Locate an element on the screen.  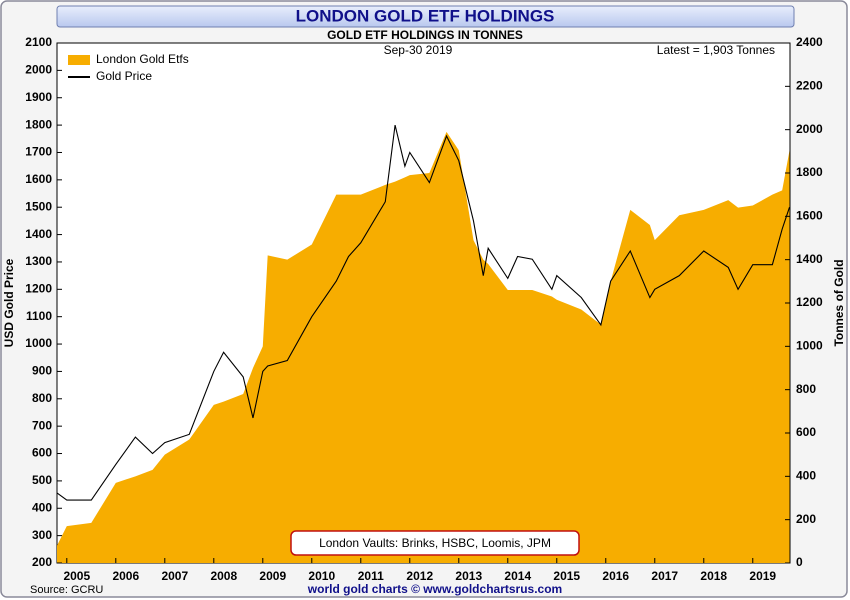
y-tick-label: 600 is located at coordinates (42, 453).